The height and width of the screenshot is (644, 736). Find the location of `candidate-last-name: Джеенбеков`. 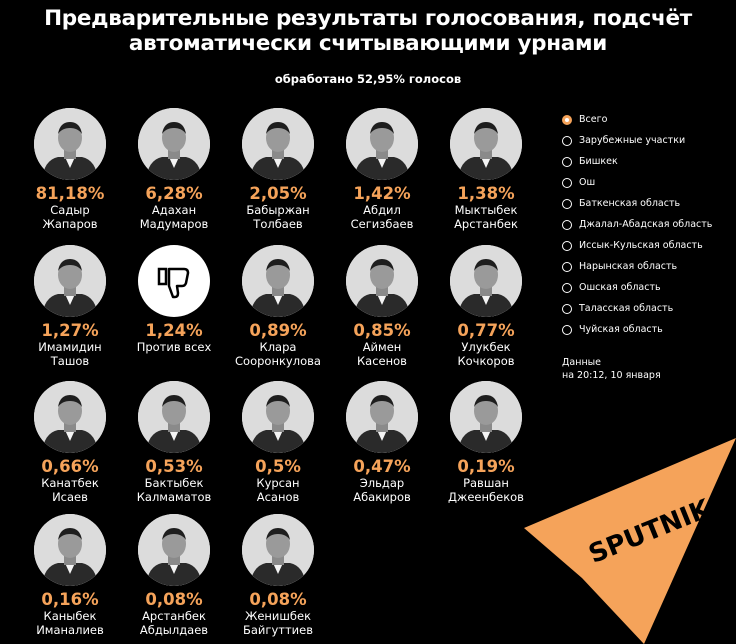

candidate-last-name: Джеенбеков is located at coordinates (486, 497).